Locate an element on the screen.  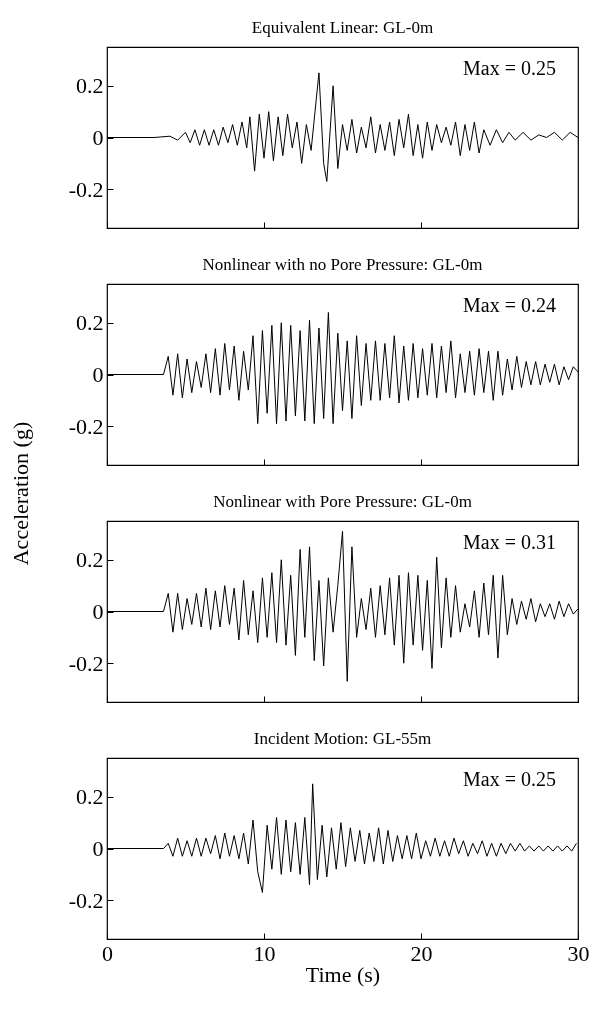
chart-title: Nonlinear with Pore Pressure: GL-0m is located at coordinates (342, 501).